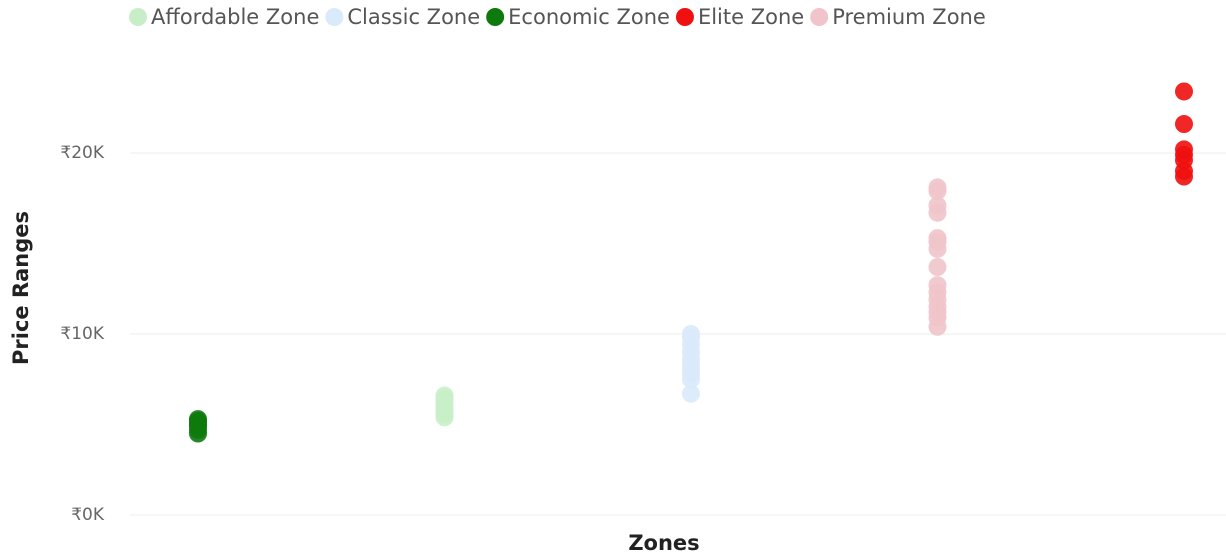 The height and width of the screenshot is (558, 1226). What do you see at coordinates (751, 17) in the screenshot?
I see `legend-label: Elite Zone` at bounding box center [751, 17].